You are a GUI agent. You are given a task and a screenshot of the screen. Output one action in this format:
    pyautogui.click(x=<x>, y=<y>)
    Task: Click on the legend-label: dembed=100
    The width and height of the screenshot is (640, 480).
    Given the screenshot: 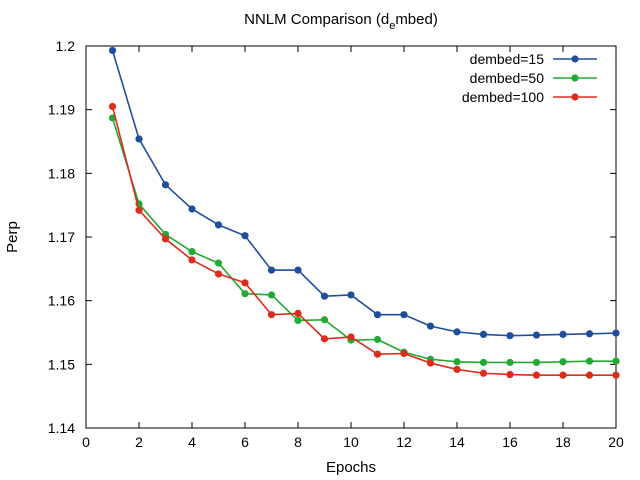 What is the action you would take?
    pyautogui.click(x=503, y=97)
    